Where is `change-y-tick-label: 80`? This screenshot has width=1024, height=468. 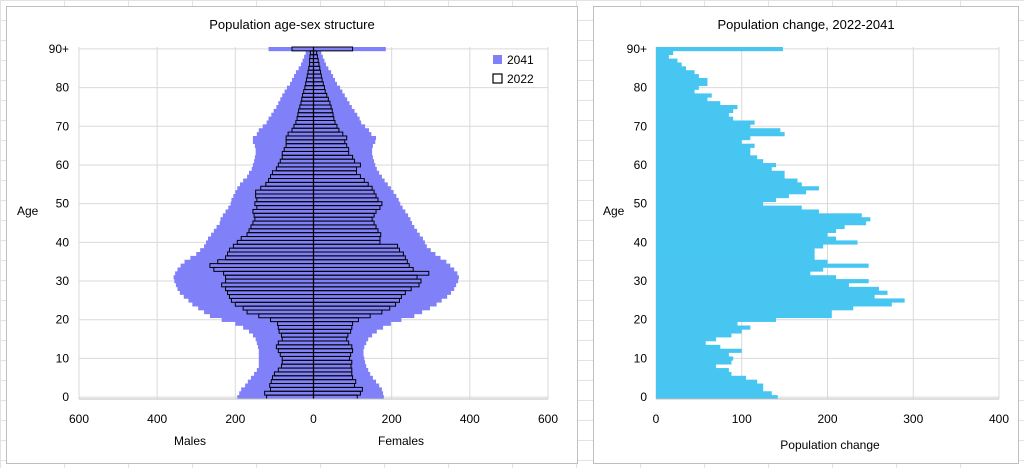
change-y-tick-label: 80 is located at coordinates (641, 88).